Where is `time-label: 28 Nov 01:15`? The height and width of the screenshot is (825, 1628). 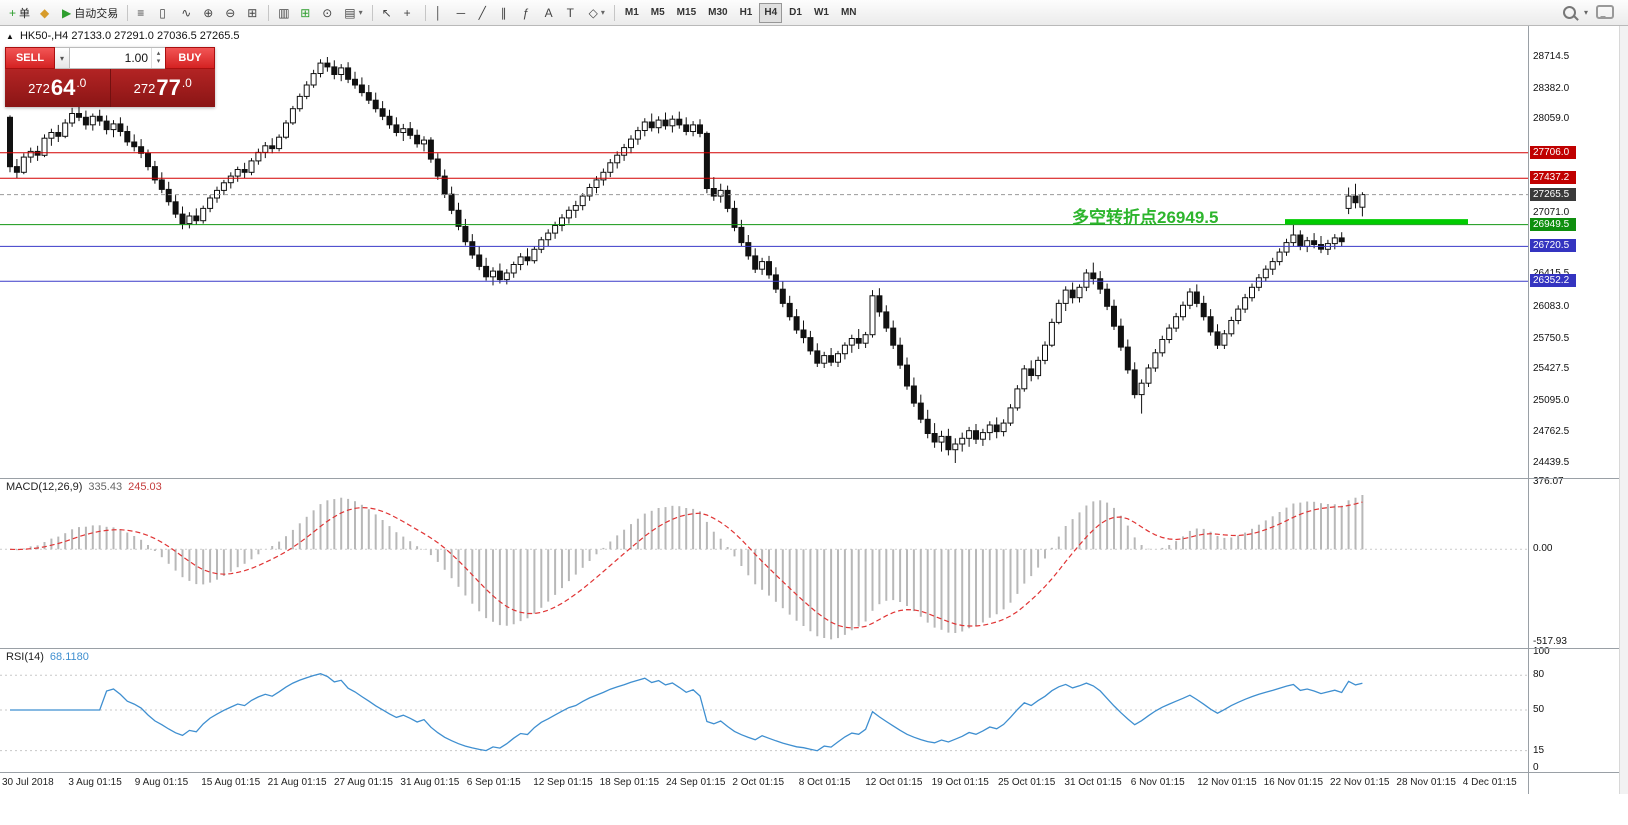
time-label: 28 Nov 01:15 is located at coordinates (1426, 782).